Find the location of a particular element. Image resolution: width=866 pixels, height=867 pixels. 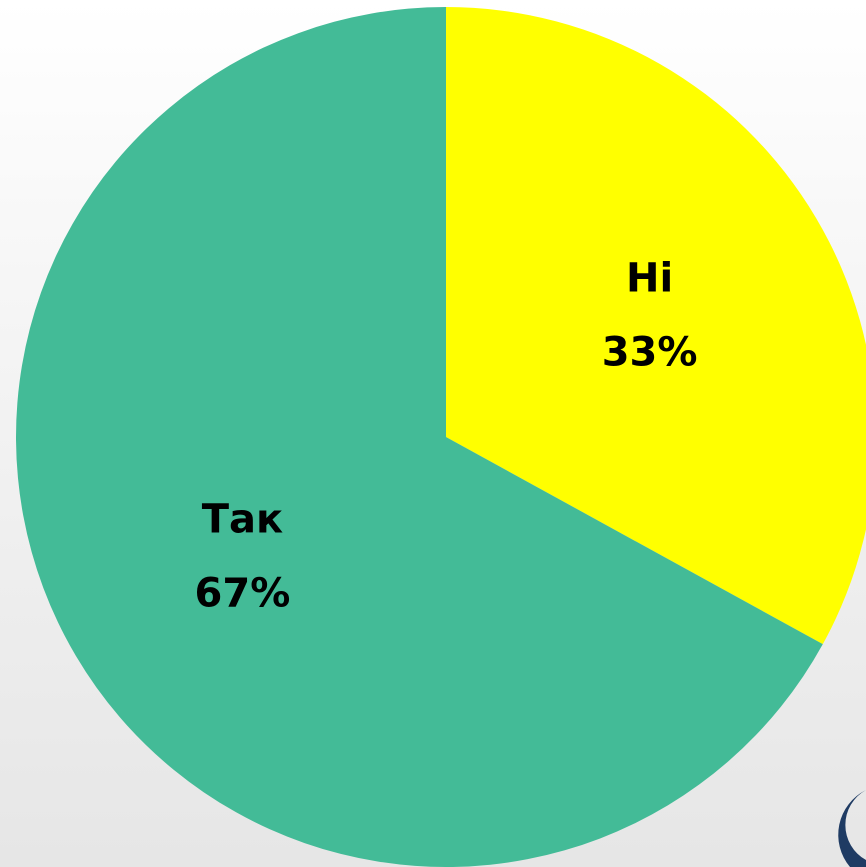

slice-value-label: 67% is located at coordinates (243, 593).